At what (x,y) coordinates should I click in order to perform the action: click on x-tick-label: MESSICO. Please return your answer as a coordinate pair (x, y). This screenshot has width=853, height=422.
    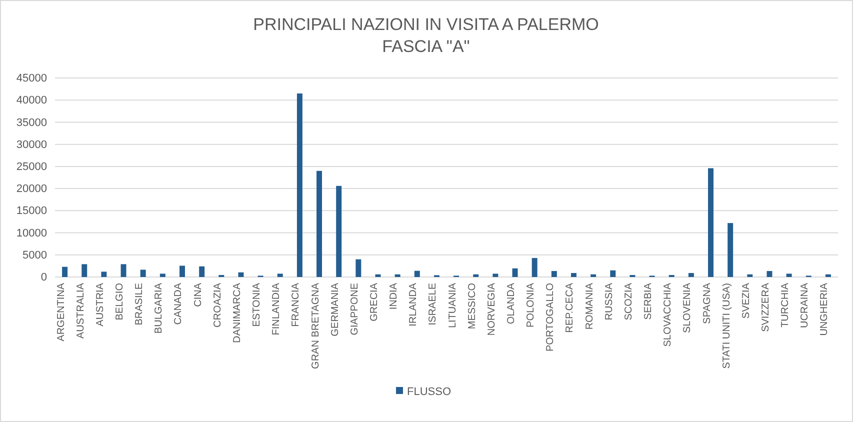
    Looking at the image, I should click on (472, 306).